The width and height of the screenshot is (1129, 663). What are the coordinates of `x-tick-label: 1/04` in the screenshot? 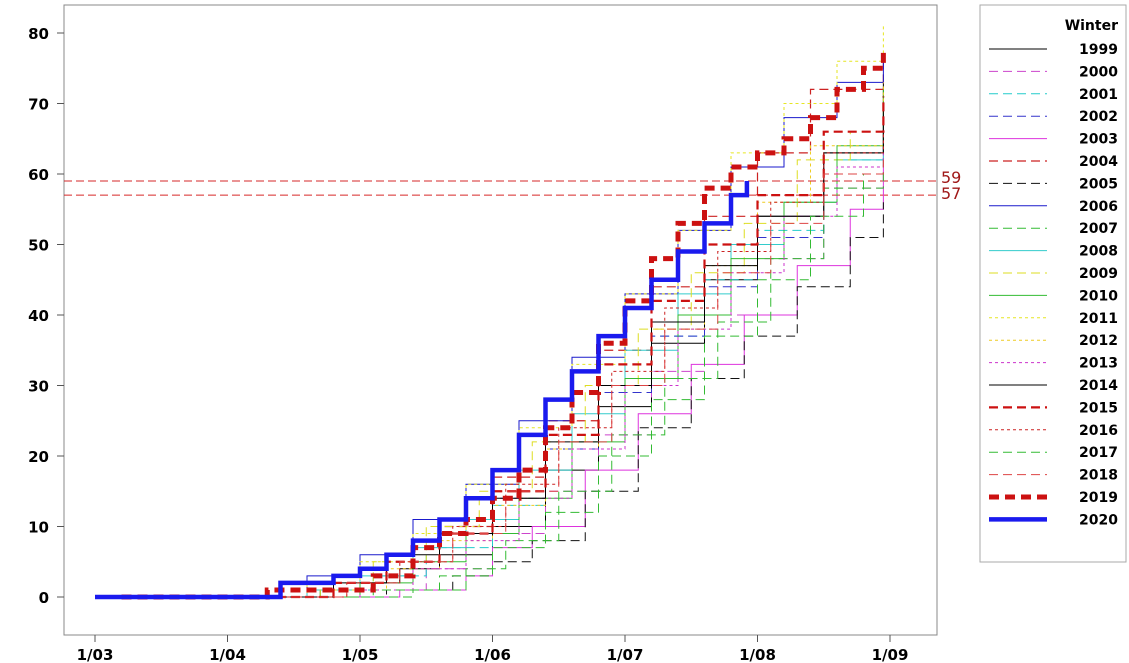 It's located at (227, 654).